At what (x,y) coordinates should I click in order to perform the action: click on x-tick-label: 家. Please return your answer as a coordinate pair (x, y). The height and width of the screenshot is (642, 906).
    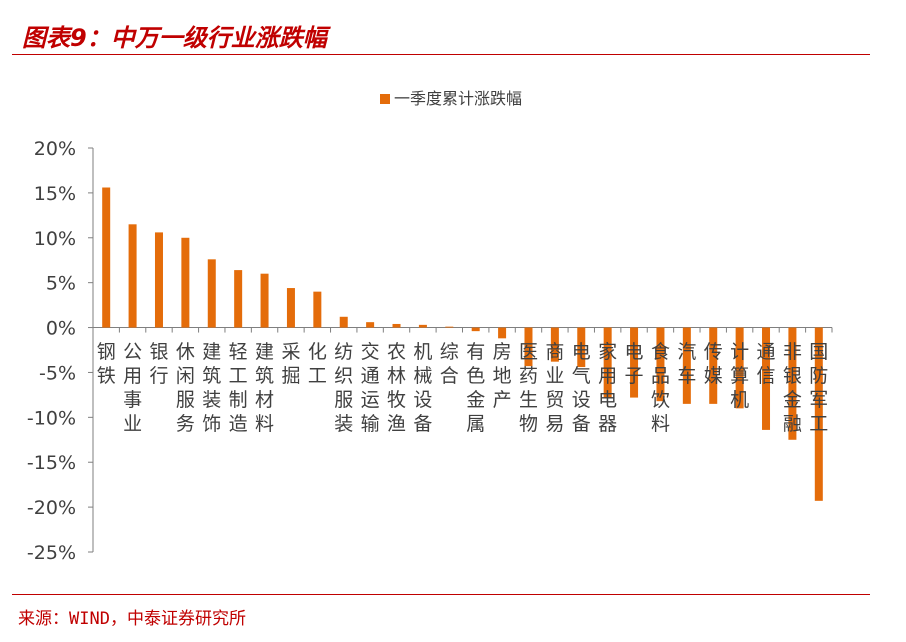
    Looking at the image, I should click on (607, 352).